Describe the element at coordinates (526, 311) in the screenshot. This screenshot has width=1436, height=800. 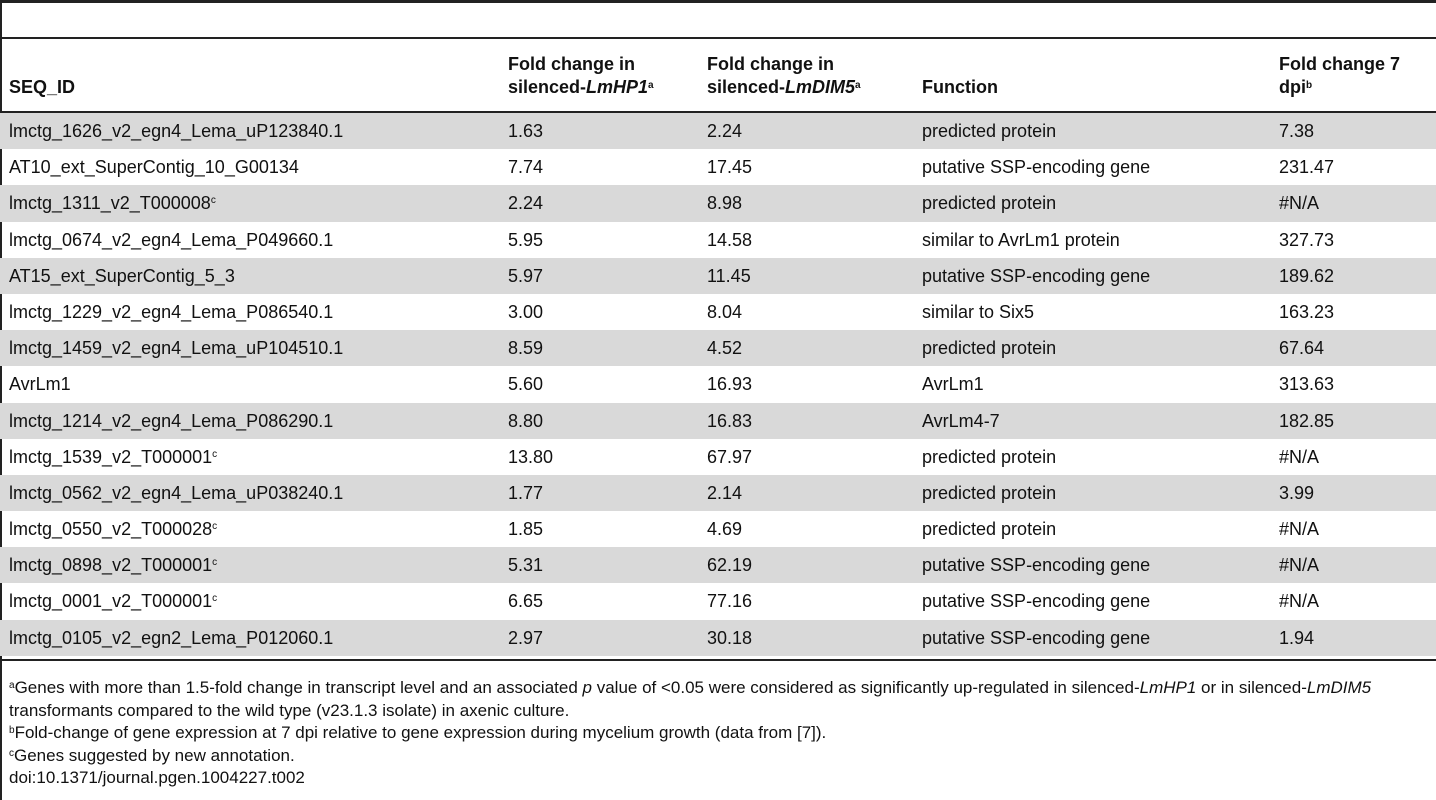
I see `cell-fold-change-hp1-text: 3.00` at that location.